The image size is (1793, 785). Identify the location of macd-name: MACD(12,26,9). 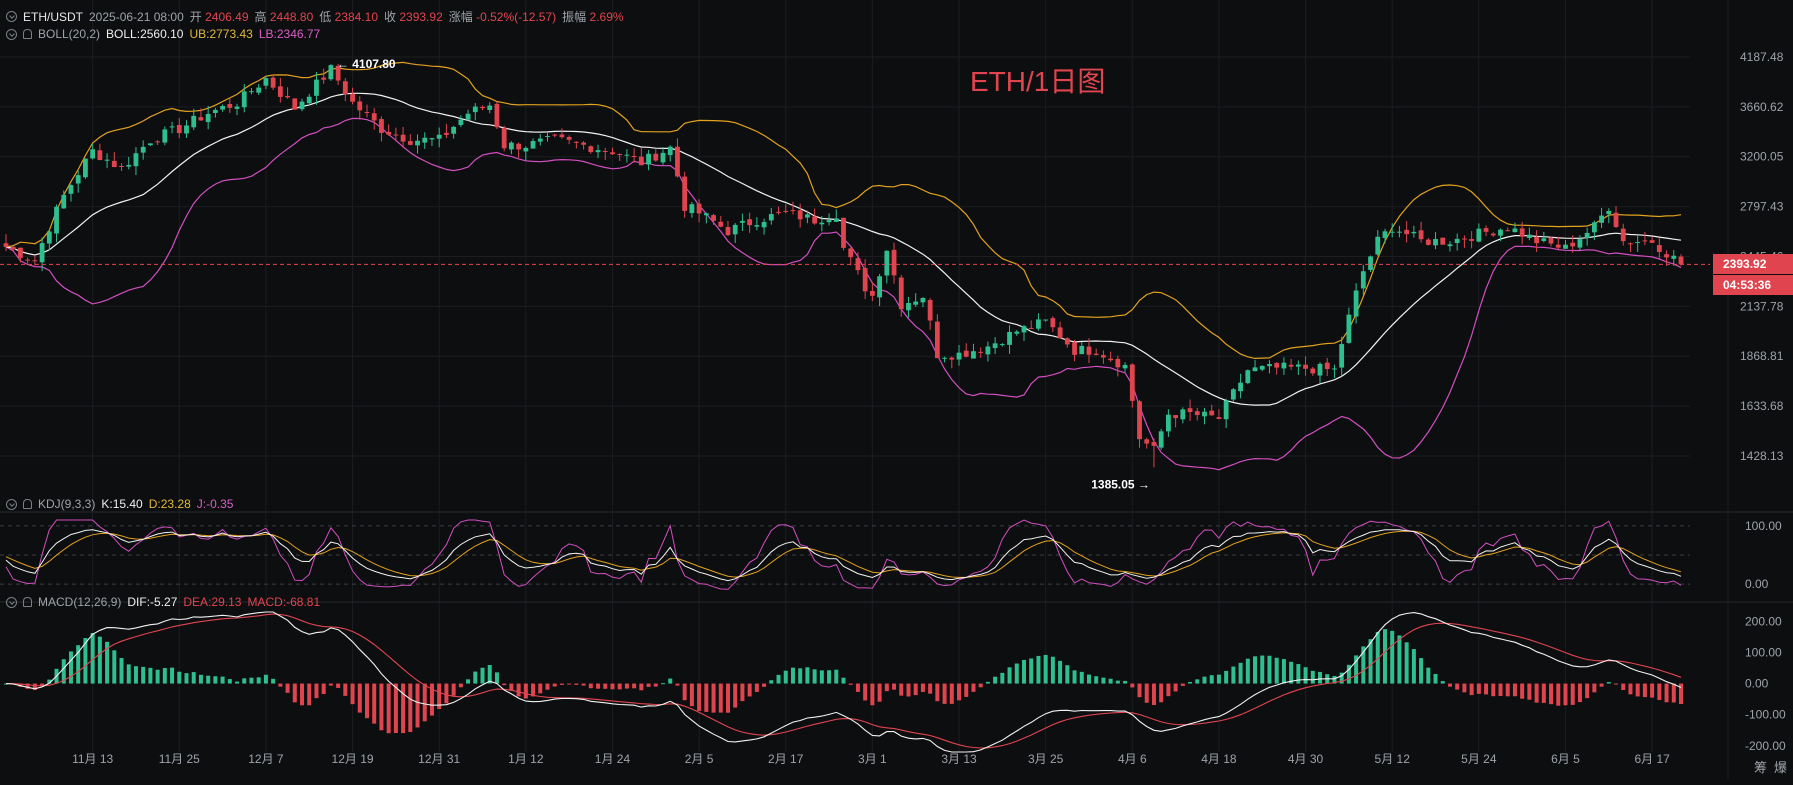
(80, 602).